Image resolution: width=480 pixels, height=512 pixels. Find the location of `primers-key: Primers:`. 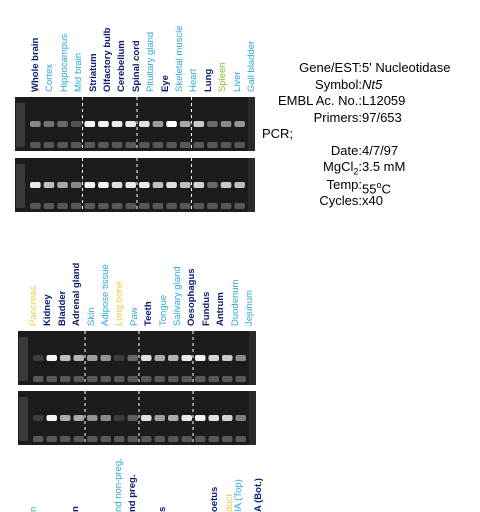

primers-key: Primers: is located at coordinates (337, 117).